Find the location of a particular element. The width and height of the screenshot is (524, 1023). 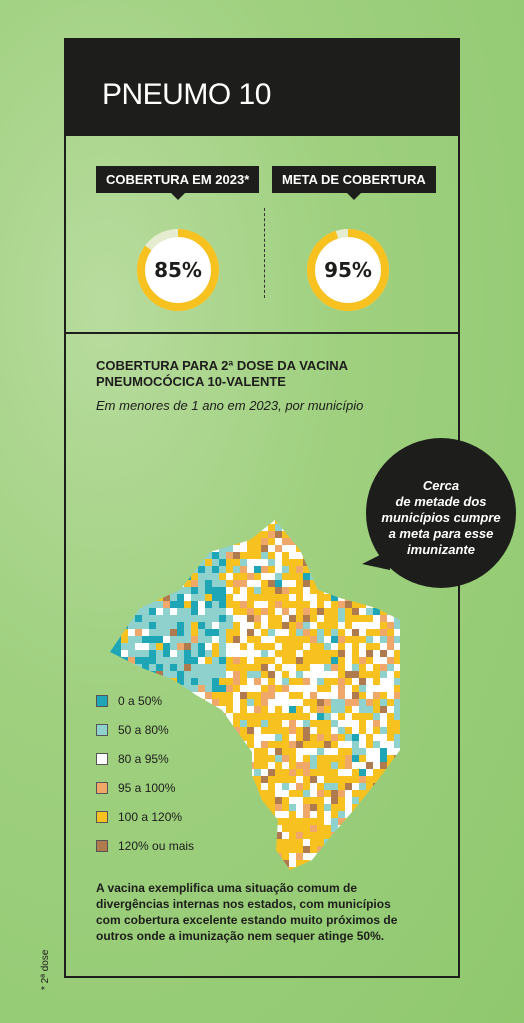

kpi-label: COBERTURA EM 2023* is located at coordinates (178, 183).